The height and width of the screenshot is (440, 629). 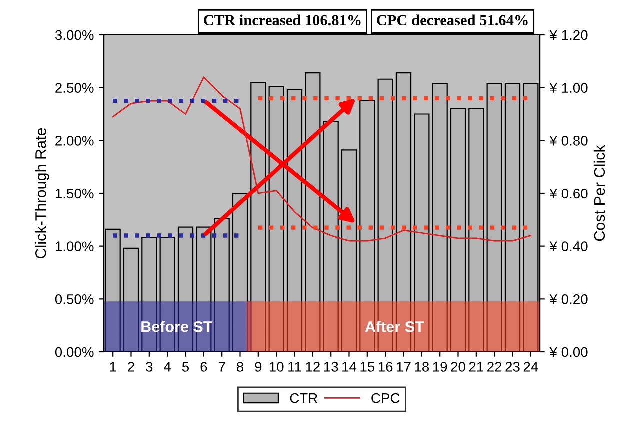 What do you see at coordinates (569, 35) in the screenshot?
I see `y2-tick-label: ¥ 1.20` at bounding box center [569, 35].